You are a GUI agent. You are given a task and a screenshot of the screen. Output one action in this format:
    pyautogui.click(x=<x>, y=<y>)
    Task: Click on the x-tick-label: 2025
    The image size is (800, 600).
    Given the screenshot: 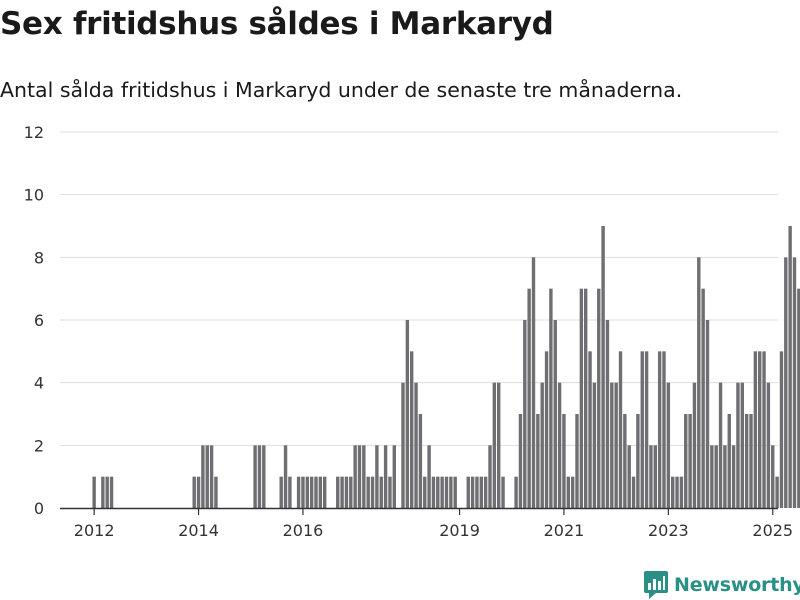 What is the action you would take?
    pyautogui.click(x=772, y=530)
    